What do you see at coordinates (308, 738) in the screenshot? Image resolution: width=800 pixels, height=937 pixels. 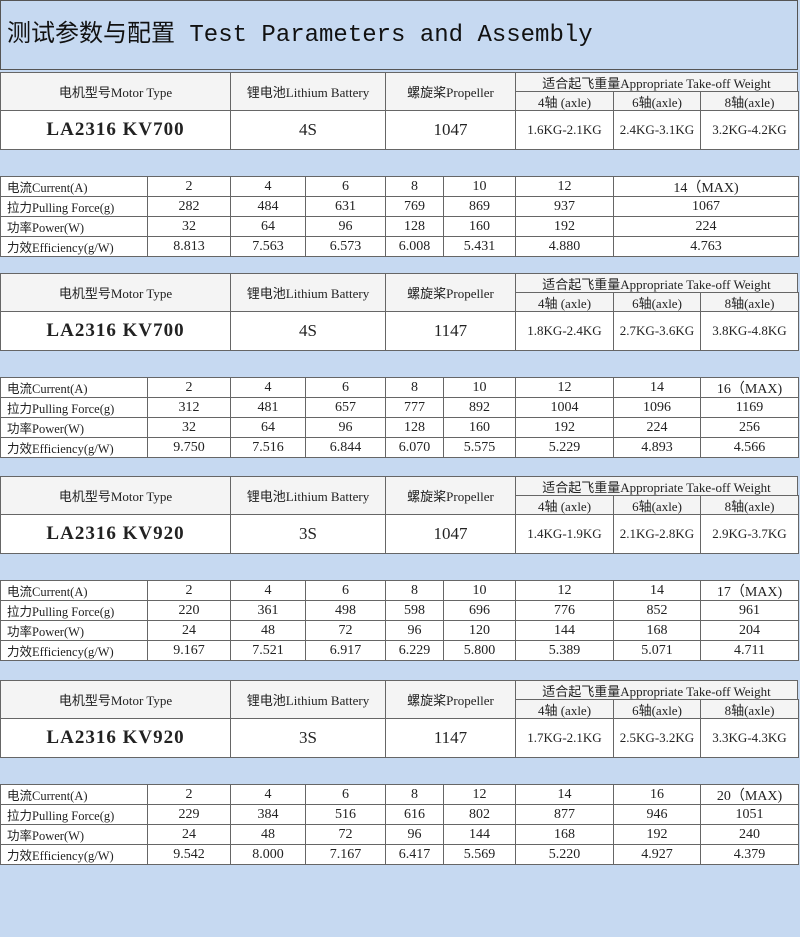 I see `battery-value: 3S` at bounding box center [308, 738].